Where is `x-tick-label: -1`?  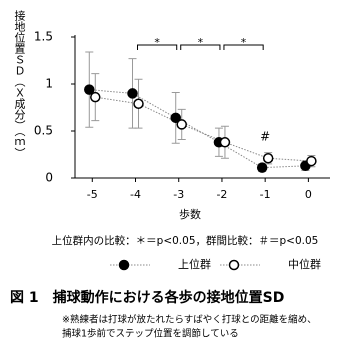
x-tick-label: -1 is located at coordinates (265, 194).